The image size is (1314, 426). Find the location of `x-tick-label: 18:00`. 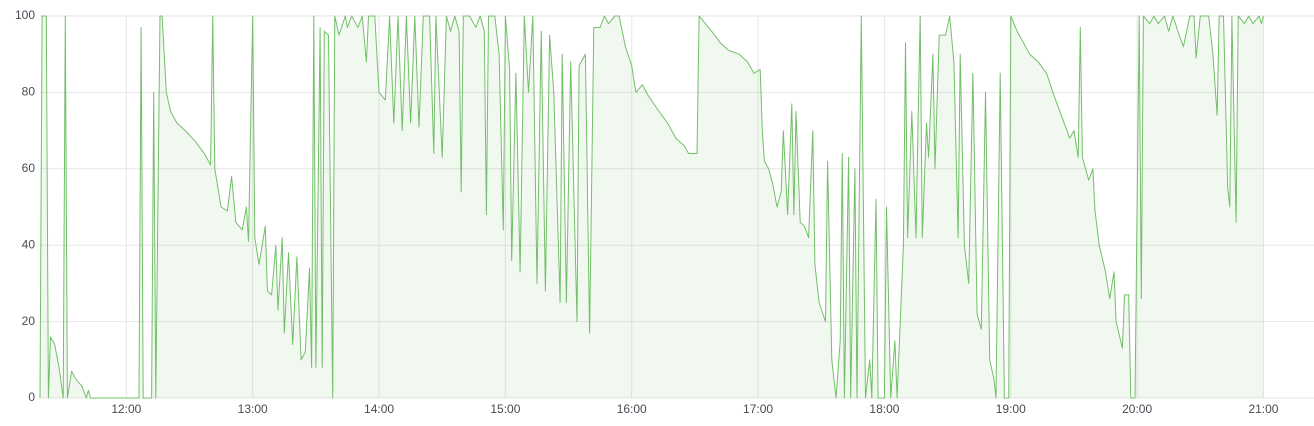

x-tick-label: 18:00 is located at coordinates (884, 409).